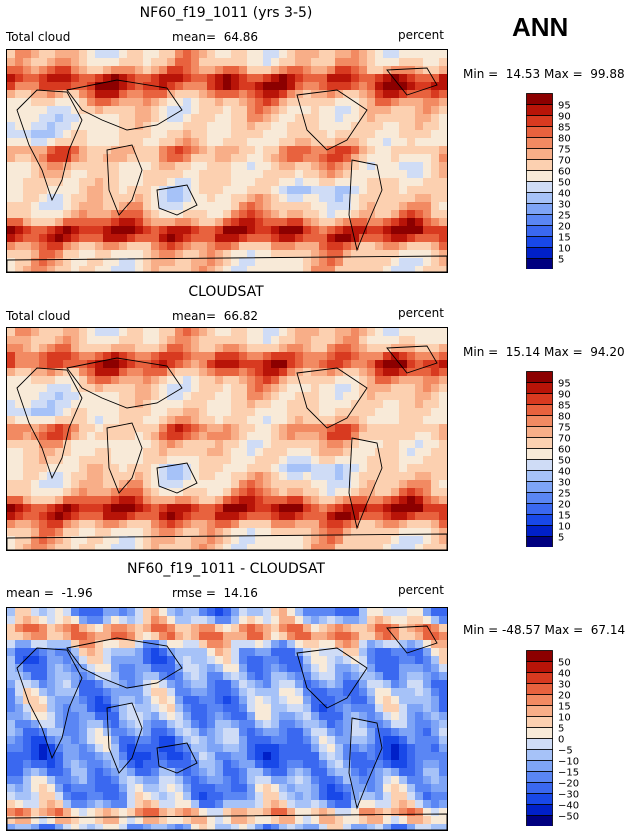 The image size is (644, 835). What do you see at coordinates (564, 450) in the screenshot?
I see `colorbar-tick-label: 60` at bounding box center [564, 450].